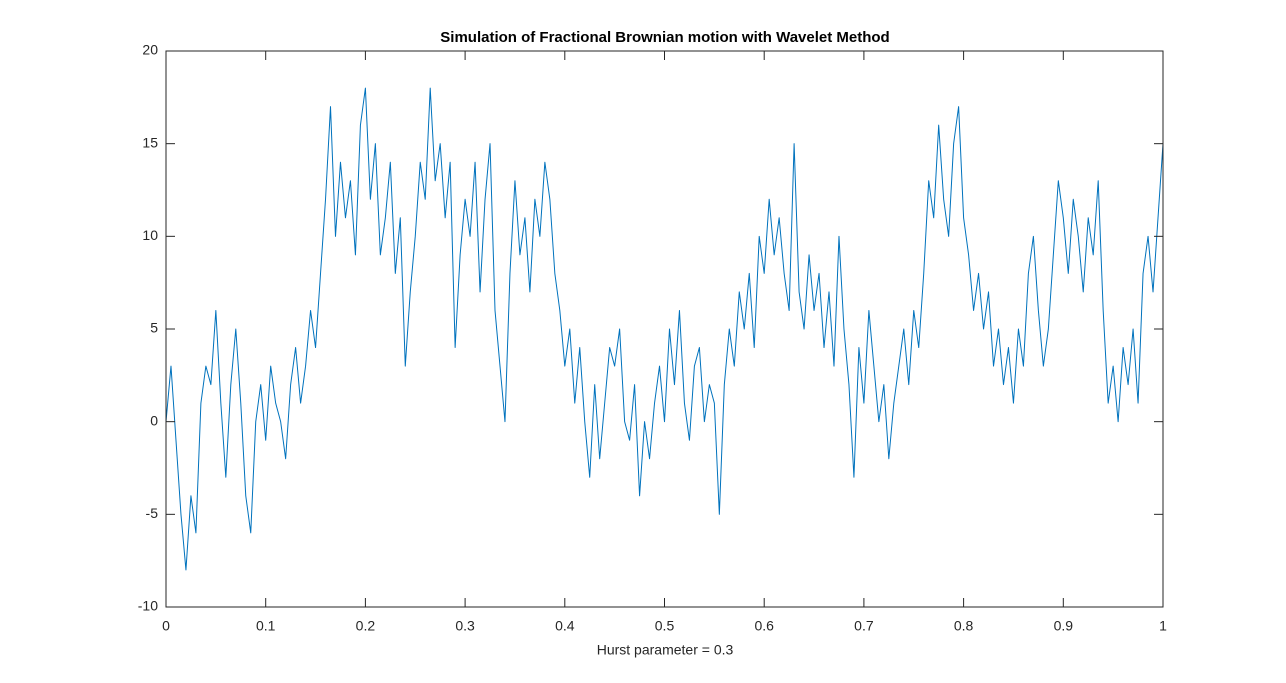  I want to click on x-tick-label: 0.2, so click(366, 626).